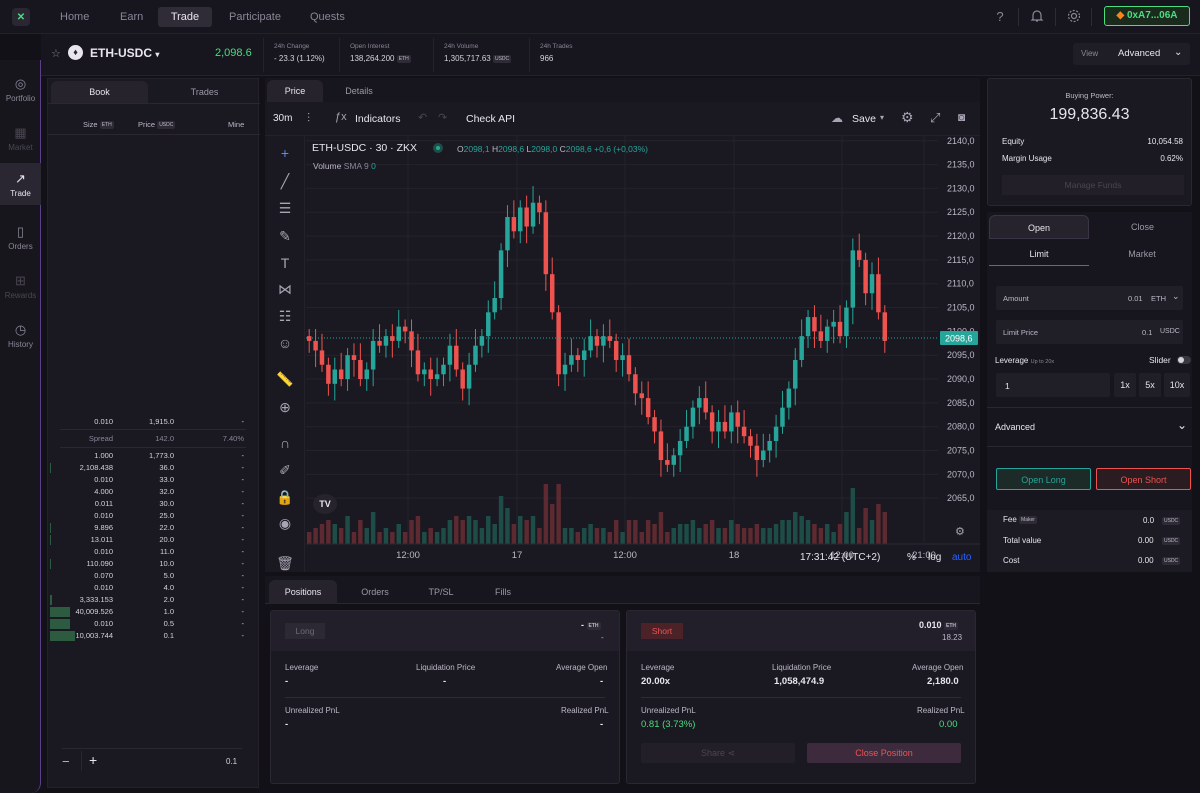 The height and width of the screenshot is (793, 1200). Describe the element at coordinates (124, 53) in the screenshot. I see `market-selector: ETH-USDC ▾` at that location.